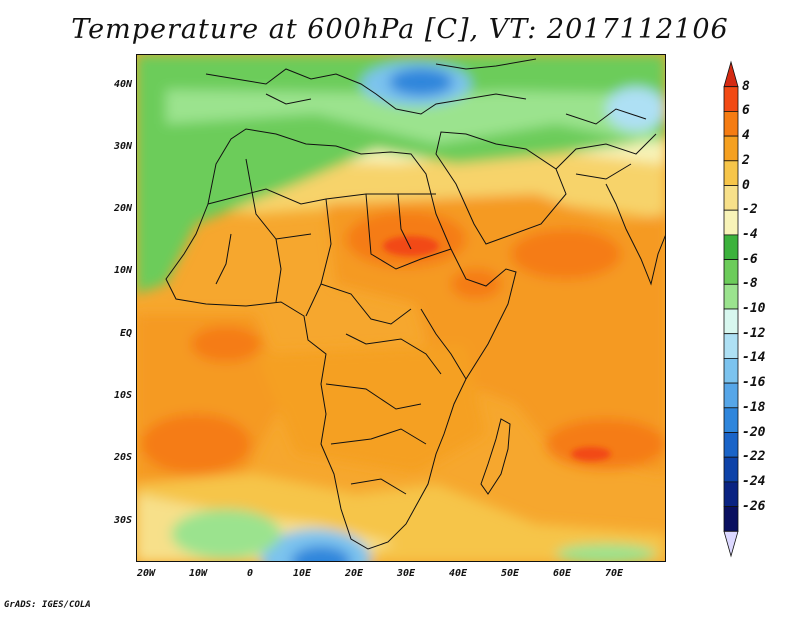 This screenshot has width=800, height=618. What do you see at coordinates (746, 86) in the screenshot?
I see `colorbar-label: 8` at bounding box center [746, 86].